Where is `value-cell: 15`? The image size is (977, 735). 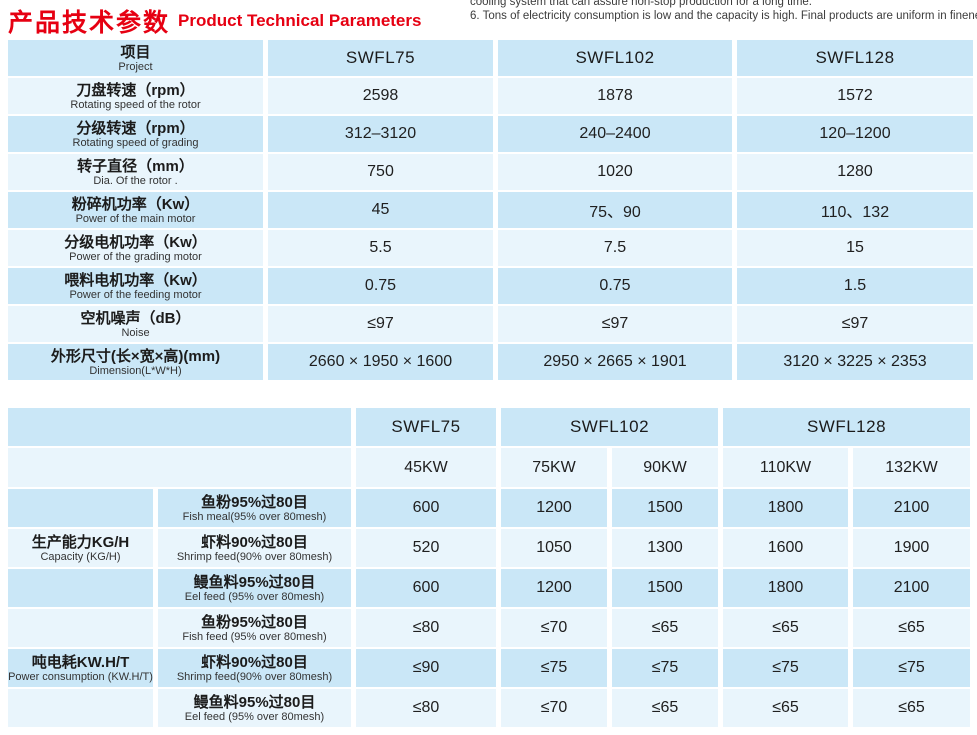 value-cell: 15 is located at coordinates (855, 248).